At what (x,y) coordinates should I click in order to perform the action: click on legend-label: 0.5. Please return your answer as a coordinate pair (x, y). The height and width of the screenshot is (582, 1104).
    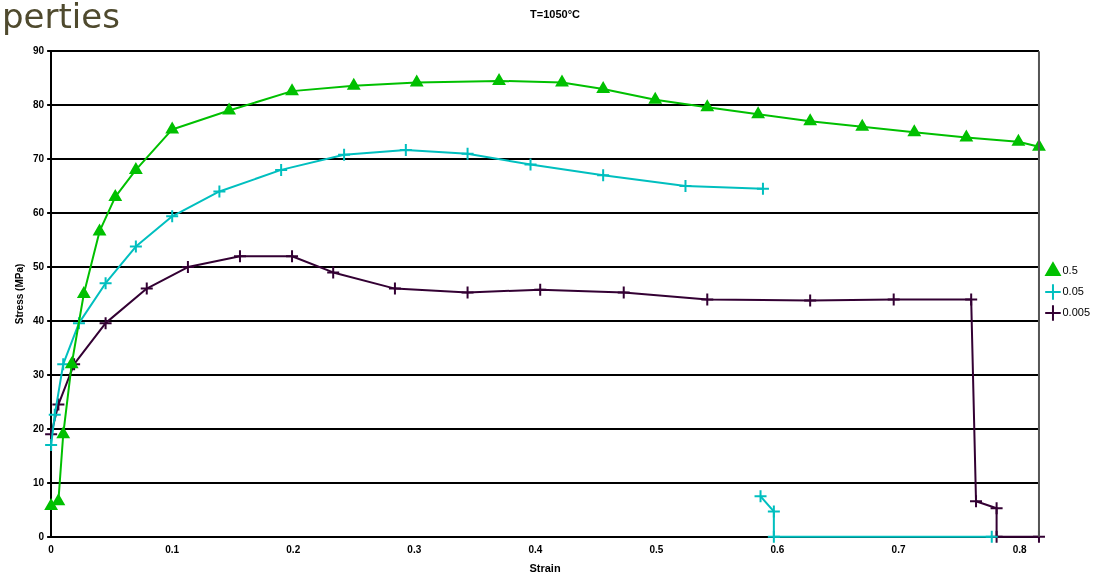
    Looking at the image, I should click on (1070, 270).